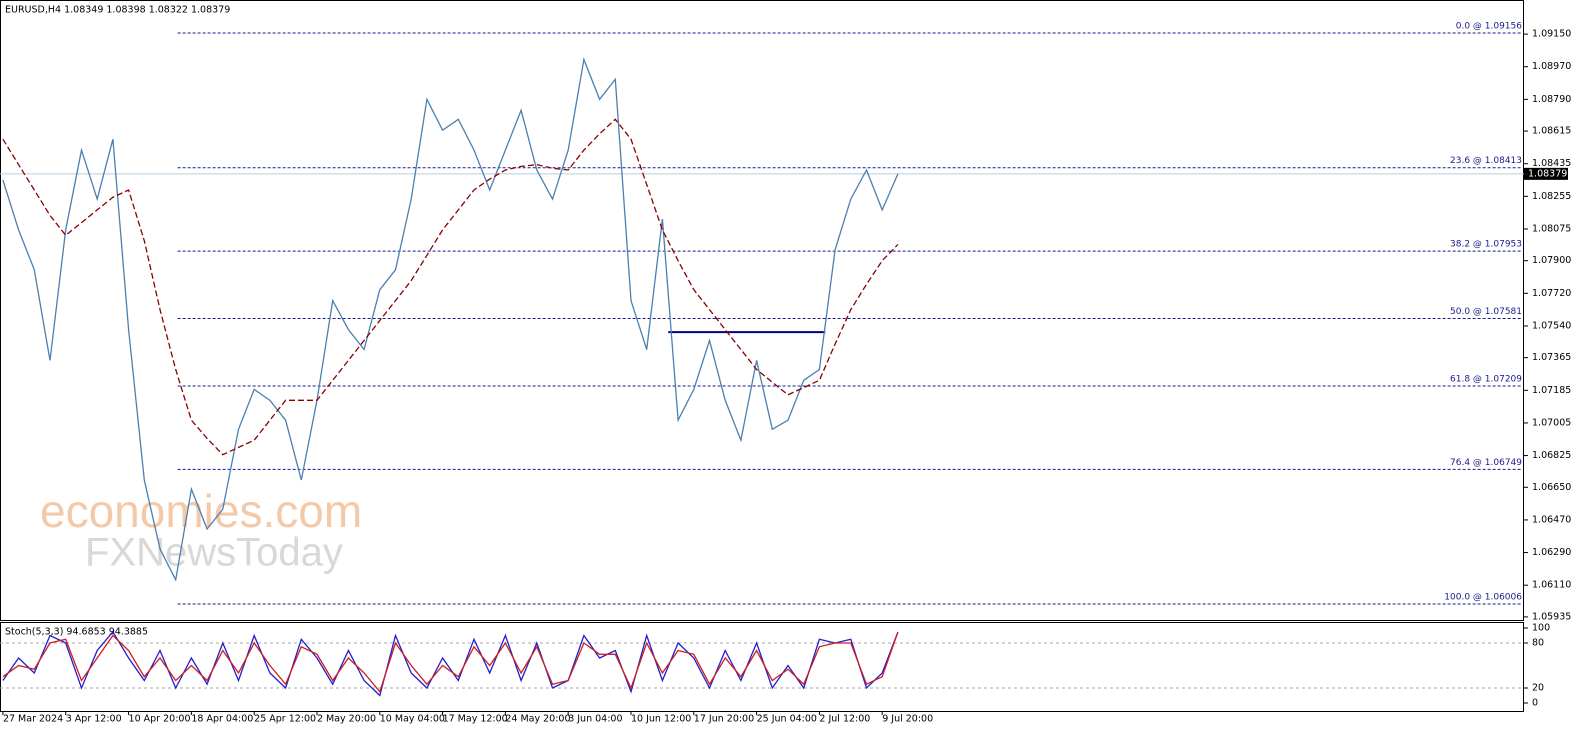 Image resolution: width=1596 pixels, height=743 pixels. Describe the element at coordinates (475, 719) in the screenshot. I see `x-tick-label: 17 May 12:00` at that location.